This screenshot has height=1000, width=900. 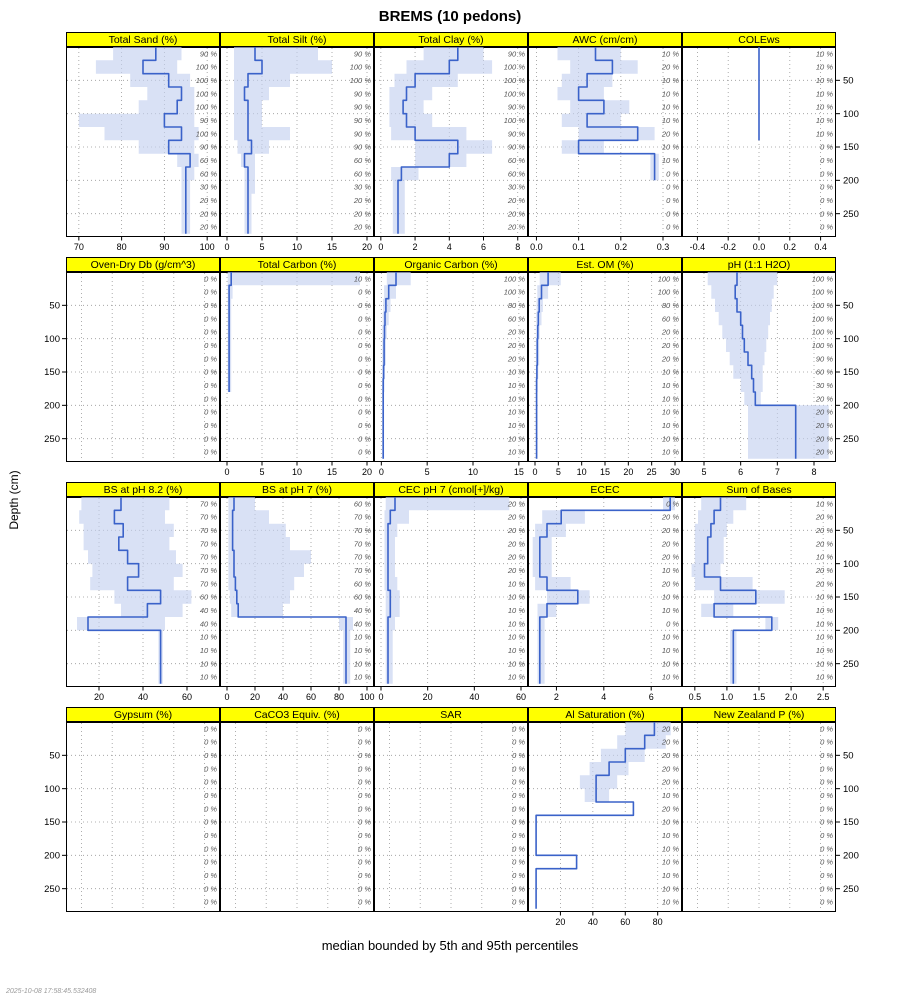 I want to click on svg-text: 250, so click(x=851, y=889).